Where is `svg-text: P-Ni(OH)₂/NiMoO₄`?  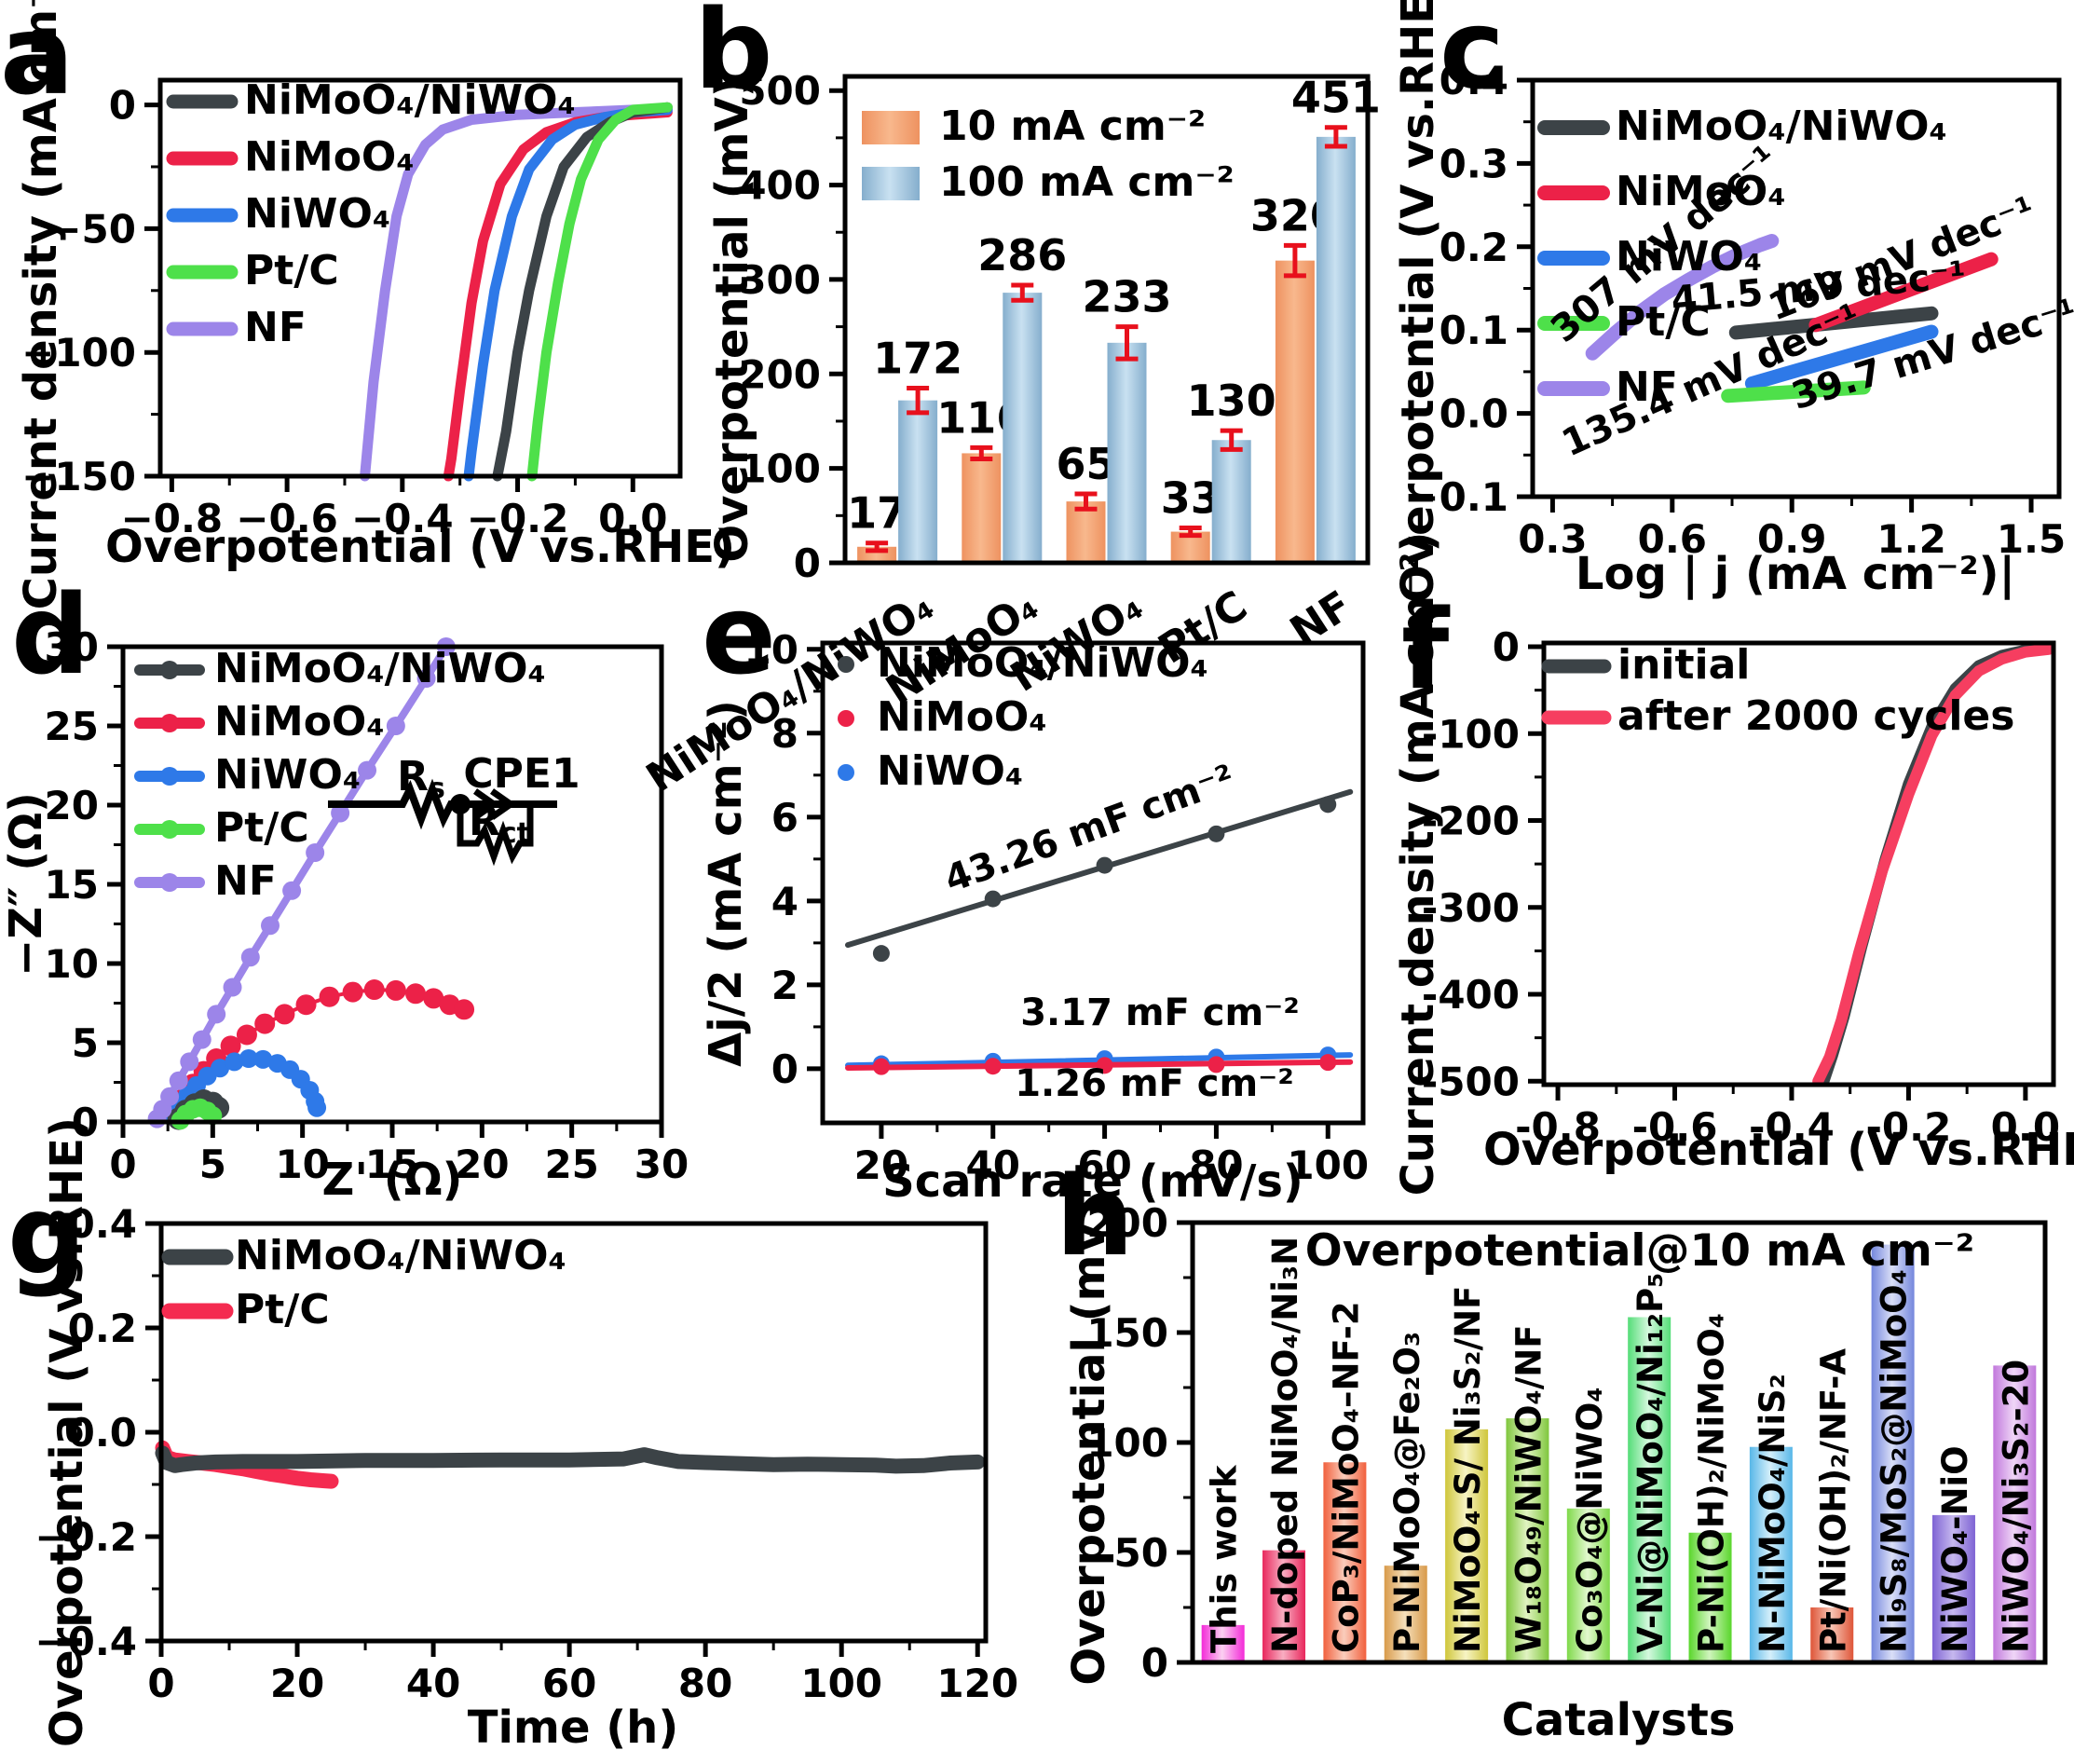
svg-text: P-Ni(OH)₂/NiMoO₄ is located at coordinates (1712, 1483).